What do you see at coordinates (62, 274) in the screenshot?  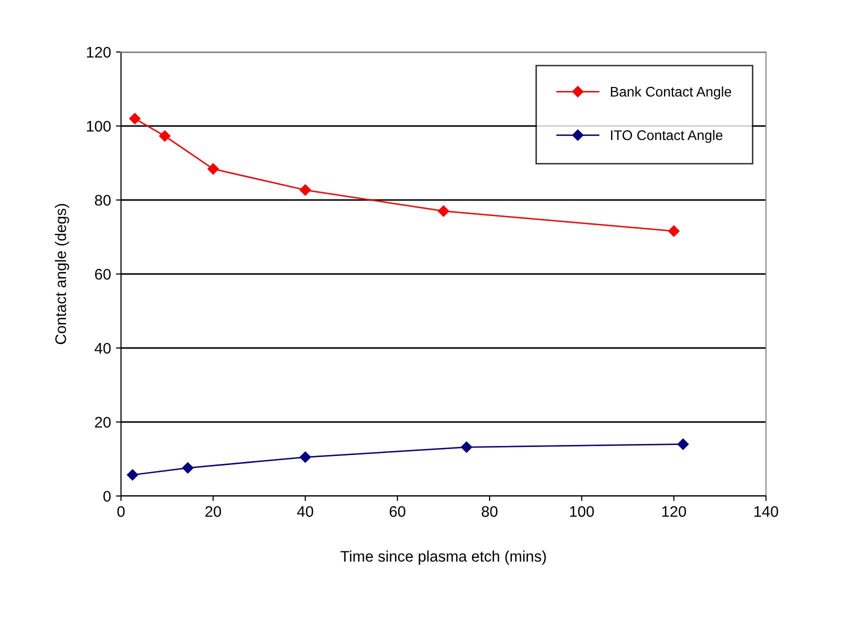 I see `y-axis-title: Contact angle (degs)` at bounding box center [62, 274].